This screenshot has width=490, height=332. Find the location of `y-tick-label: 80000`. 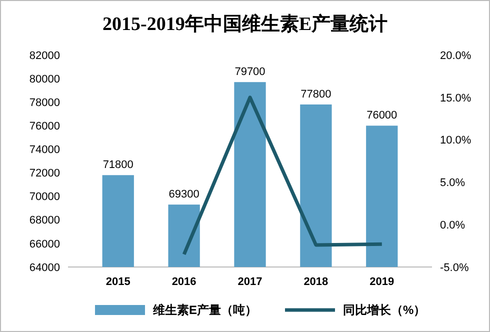

y-tick-label: 80000 is located at coordinates (44, 79).